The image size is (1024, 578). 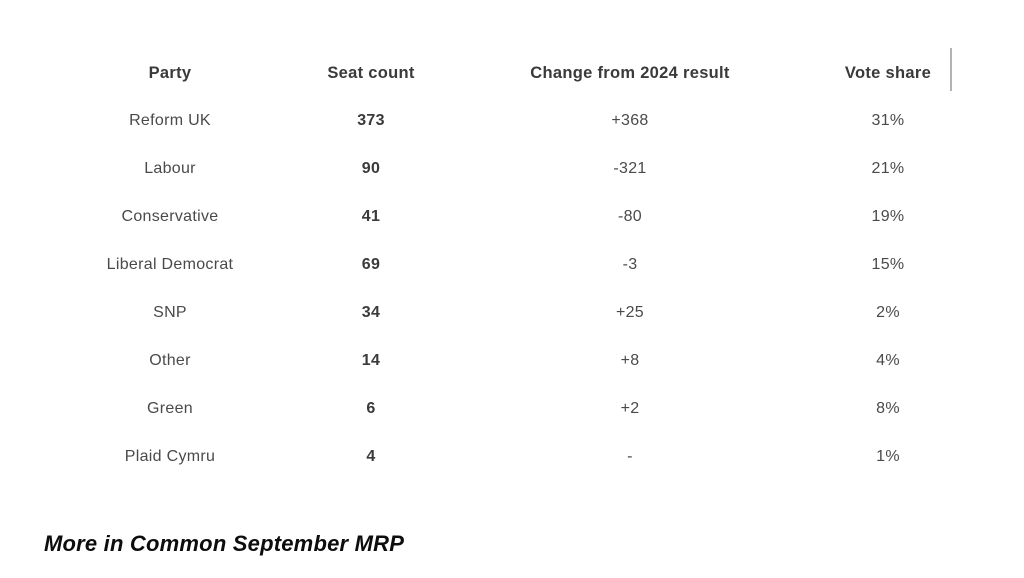 What do you see at coordinates (630, 456) in the screenshot?
I see `change-cell: -` at bounding box center [630, 456].